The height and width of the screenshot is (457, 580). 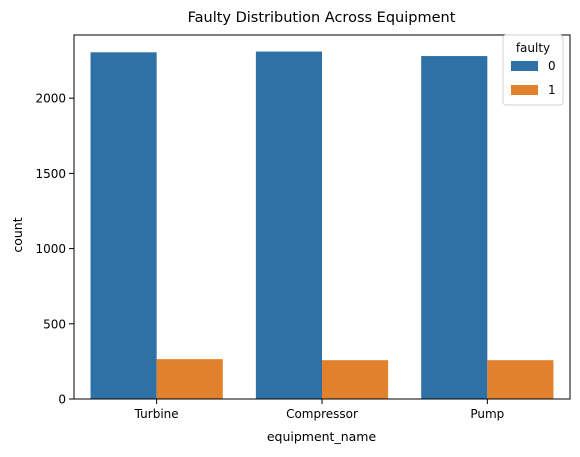 What do you see at coordinates (50, 99) in the screenshot?
I see `y-tick-label: 2000` at bounding box center [50, 99].